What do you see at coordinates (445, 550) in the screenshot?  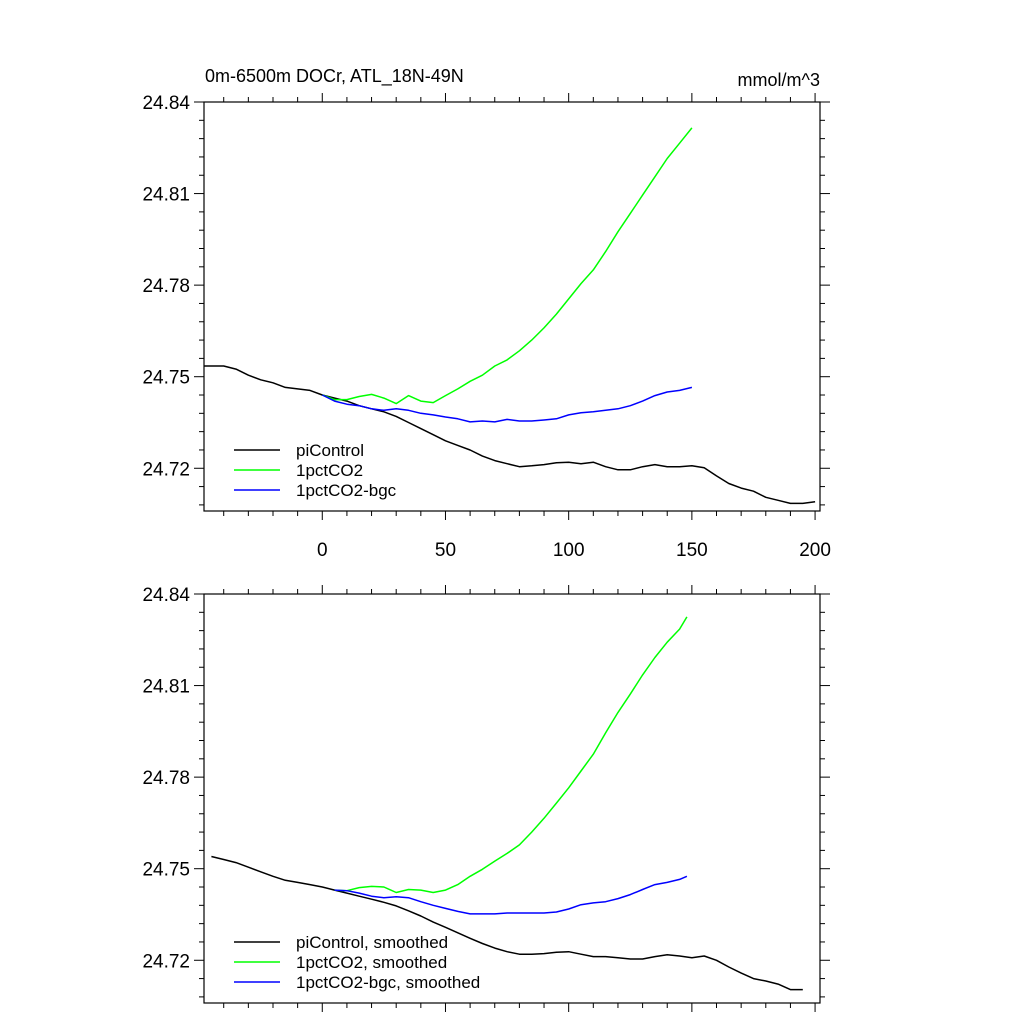 I see `x-tick-label: 50` at bounding box center [445, 550].